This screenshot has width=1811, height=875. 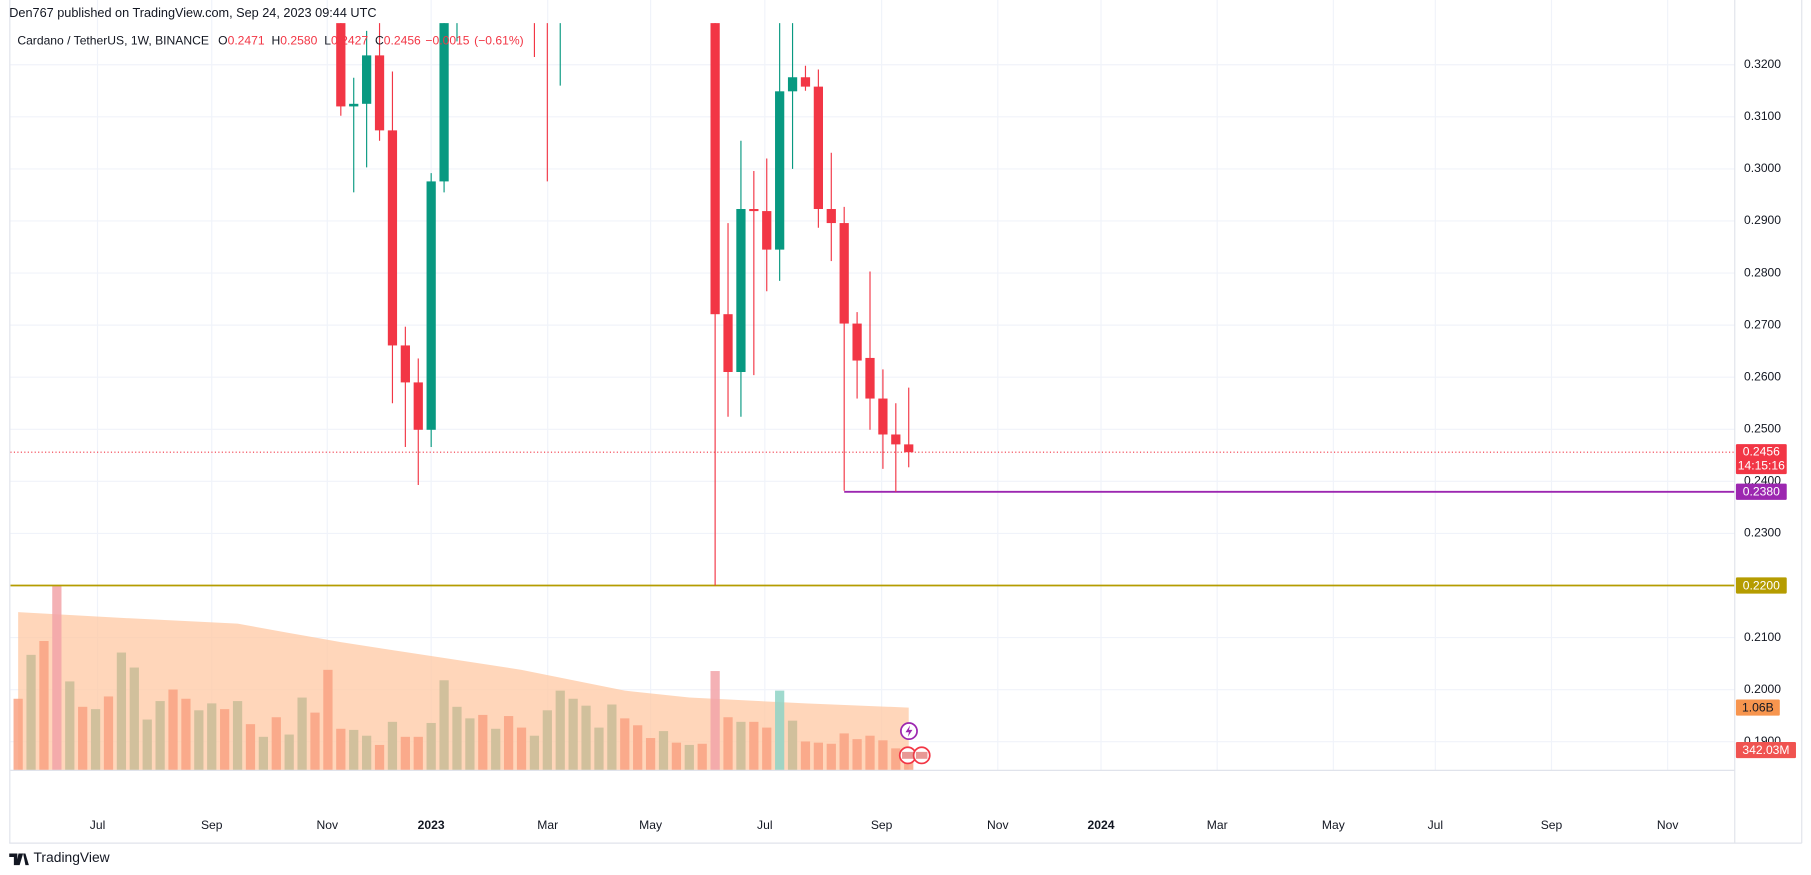 I want to click on brand-logo, so click(x=19, y=859).